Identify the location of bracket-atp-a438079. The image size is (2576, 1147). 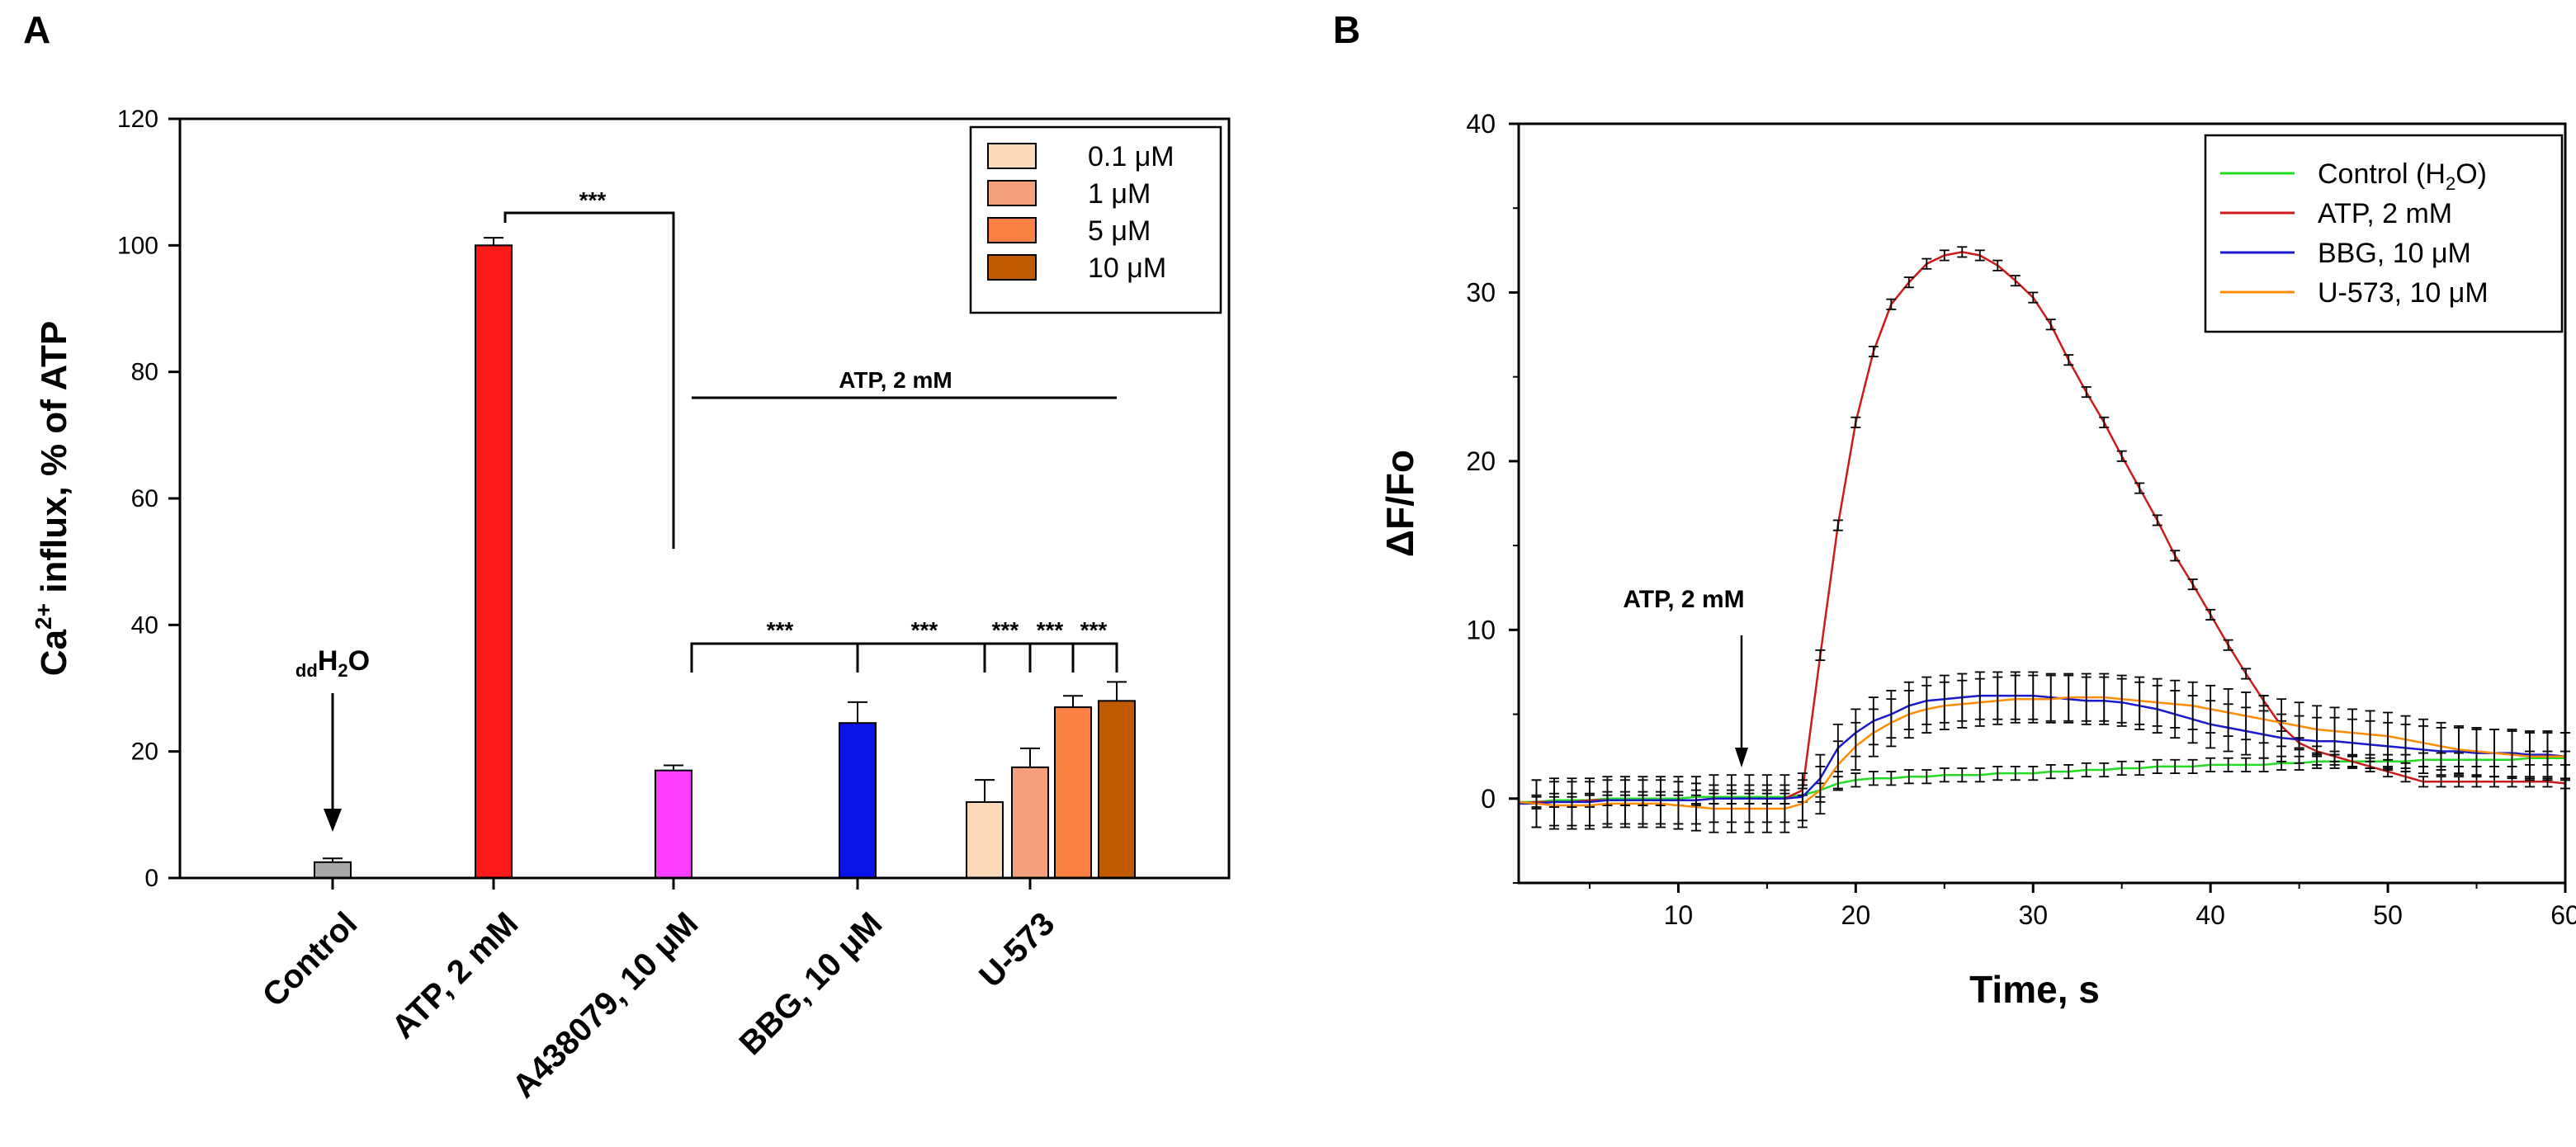
(589, 380).